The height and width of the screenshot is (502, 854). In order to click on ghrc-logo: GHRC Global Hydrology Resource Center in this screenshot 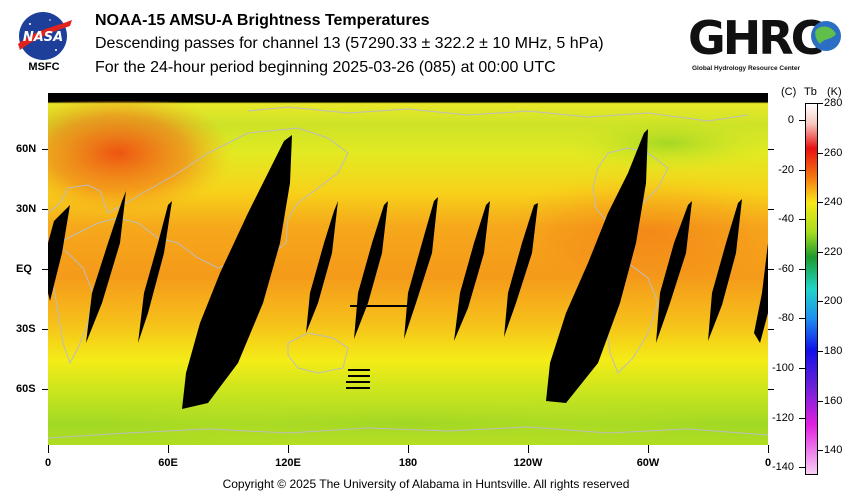, I will do `click(767, 43)`.